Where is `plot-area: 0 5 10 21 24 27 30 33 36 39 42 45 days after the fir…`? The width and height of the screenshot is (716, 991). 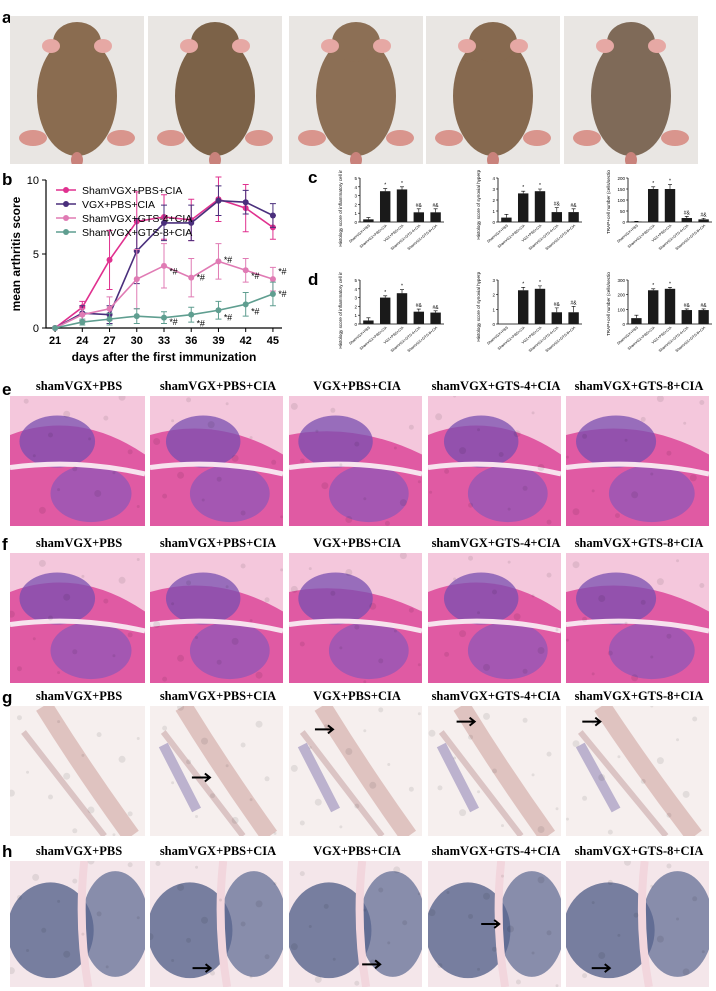
plot-area: 0 5 10 21 24 27 30 33 36 39 42 45 days after the fir… is located at coordinates (145, 269).